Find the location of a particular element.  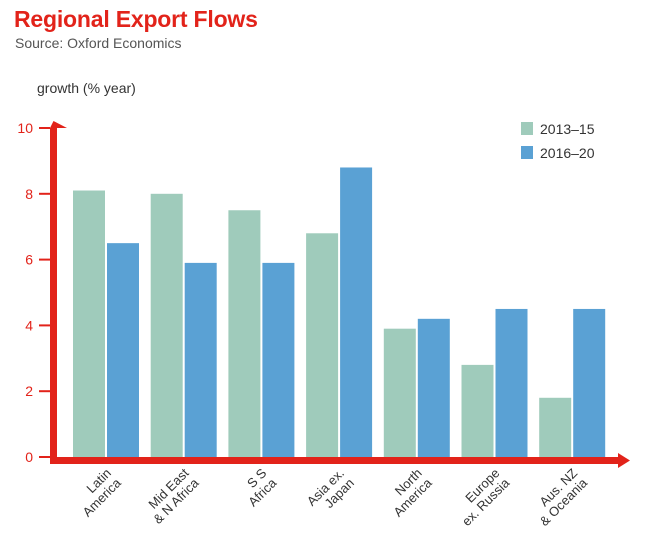

y-tick-label: 0 is located at coordinates (29, 457).